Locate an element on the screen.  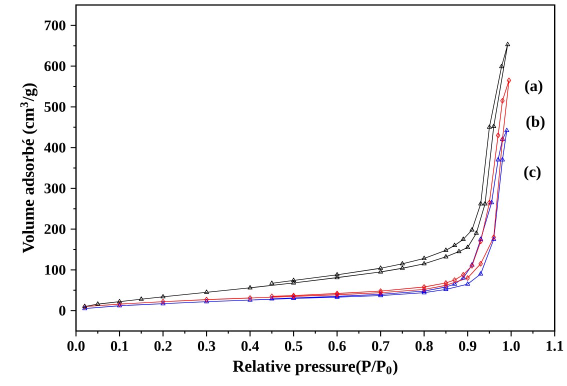
y-tick-label: 0 is located at coordinates (62, 311).